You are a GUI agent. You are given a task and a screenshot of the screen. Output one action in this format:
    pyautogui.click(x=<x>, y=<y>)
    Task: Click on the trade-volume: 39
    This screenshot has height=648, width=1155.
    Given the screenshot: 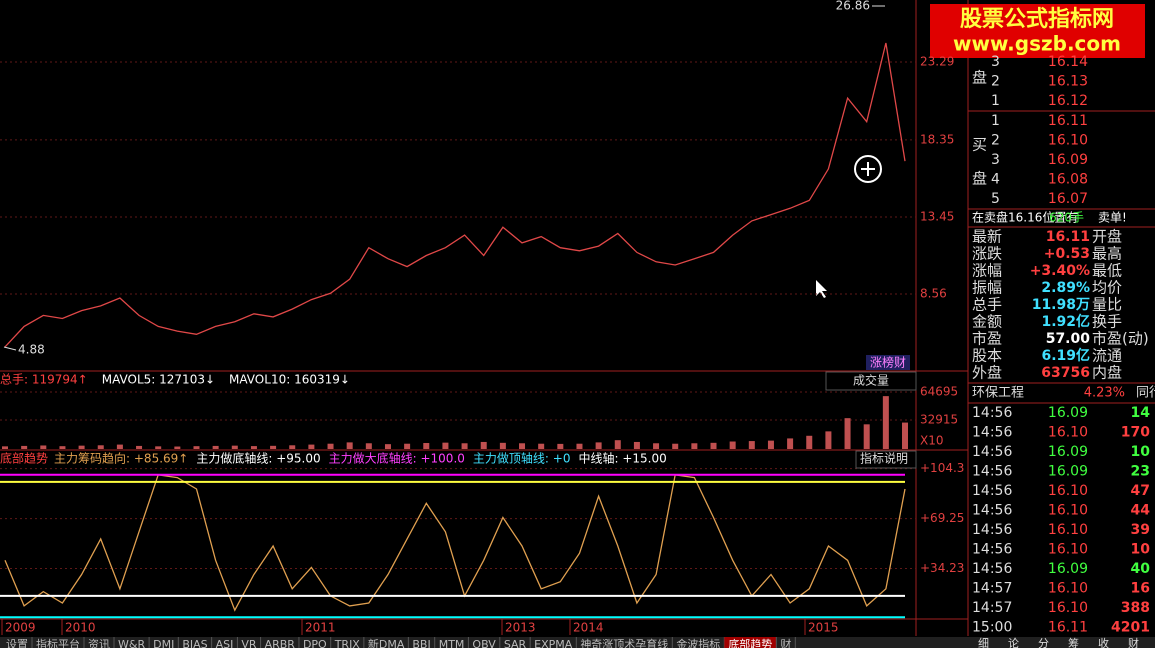 What is the action you would take?
    pyautogui.click(x=1140, y=530)
    